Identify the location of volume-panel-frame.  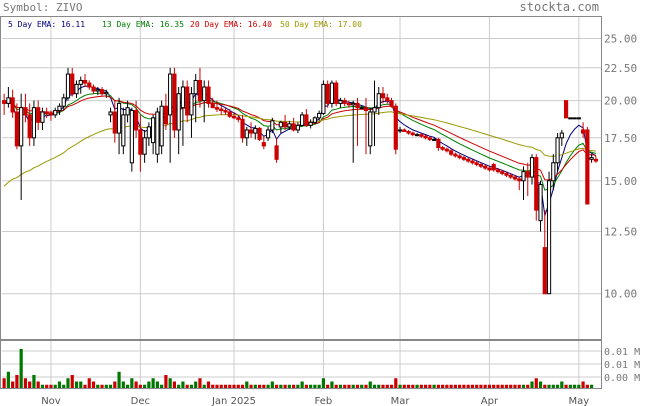
(301, 364).